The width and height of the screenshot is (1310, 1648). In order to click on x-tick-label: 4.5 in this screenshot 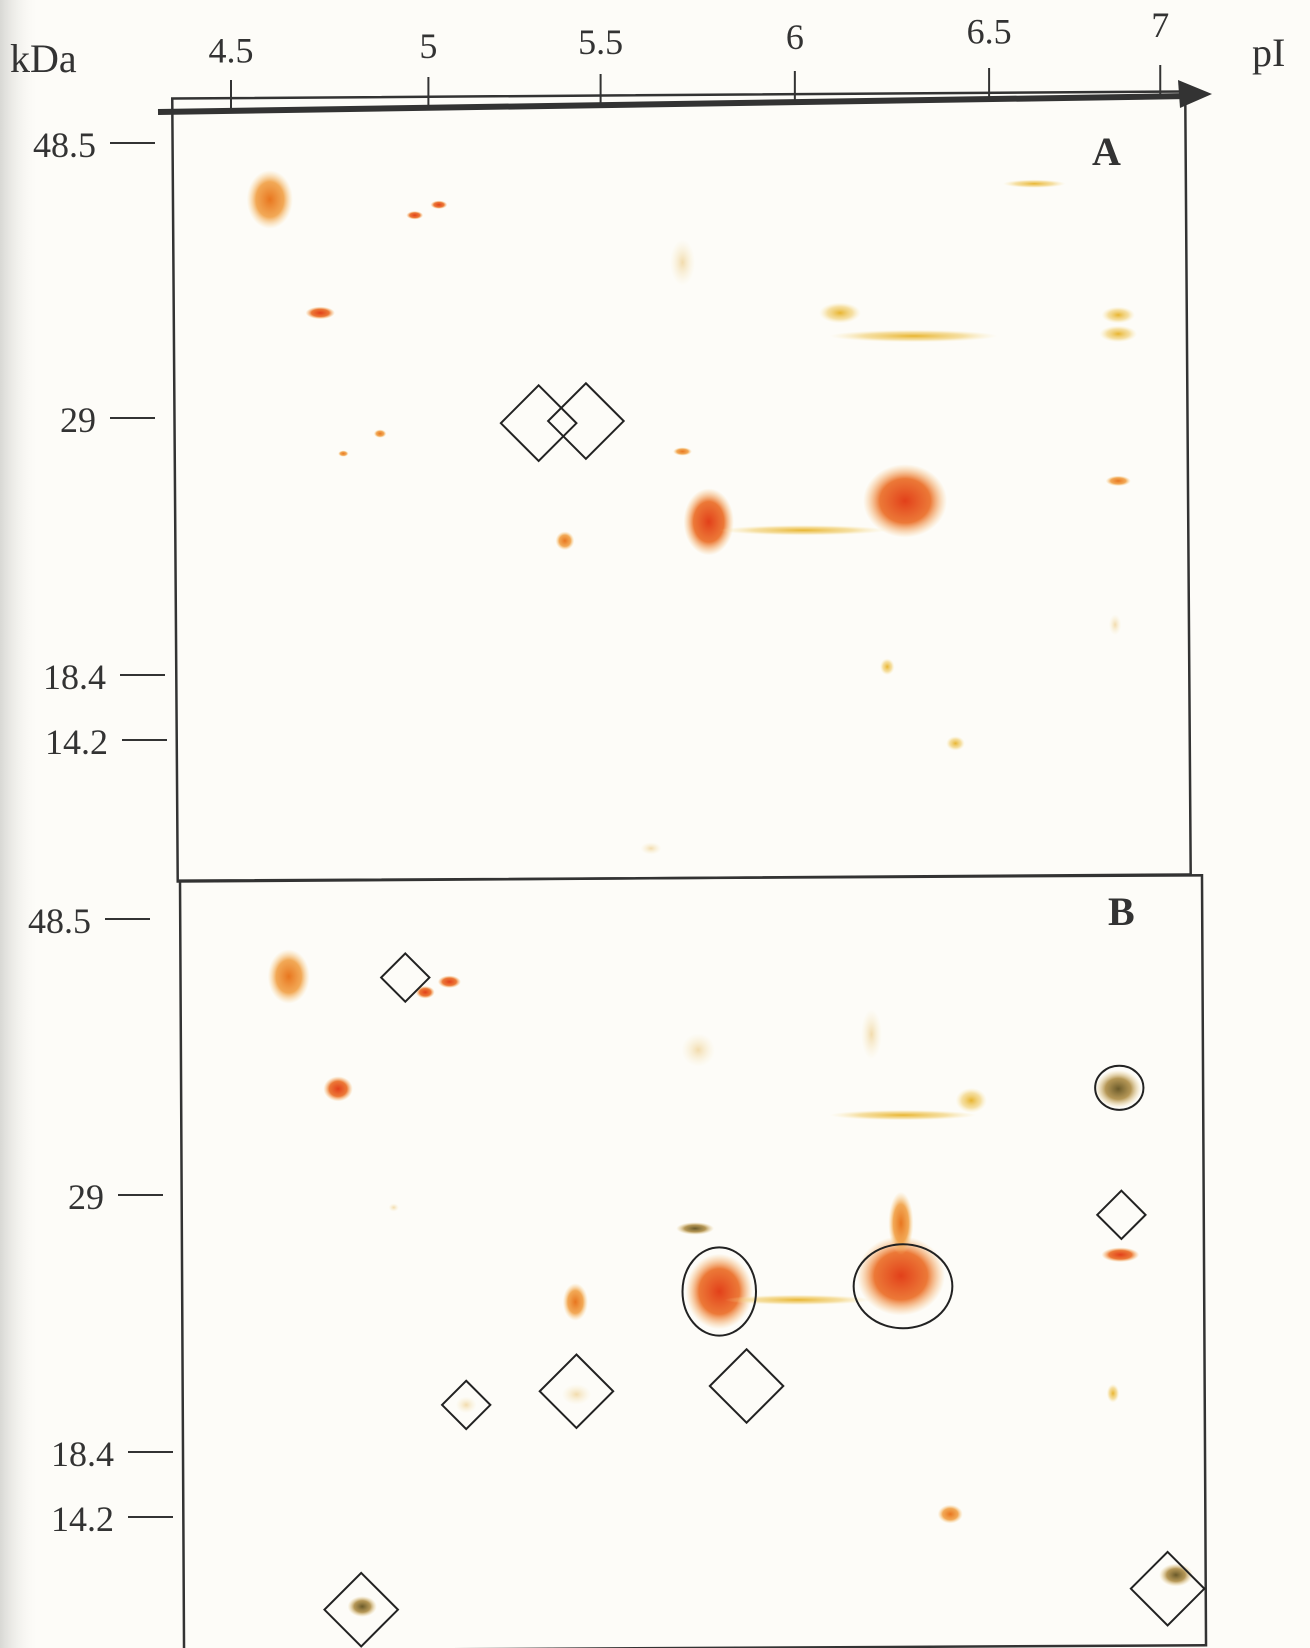, I will do `click(231, 50)`.